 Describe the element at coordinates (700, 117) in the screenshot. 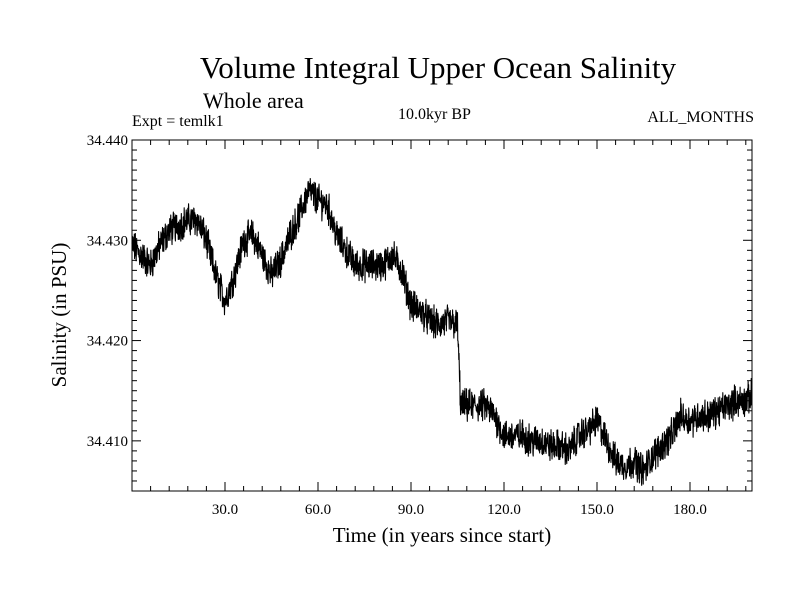

I see `months-label: ALL_MONTHS` at that location.